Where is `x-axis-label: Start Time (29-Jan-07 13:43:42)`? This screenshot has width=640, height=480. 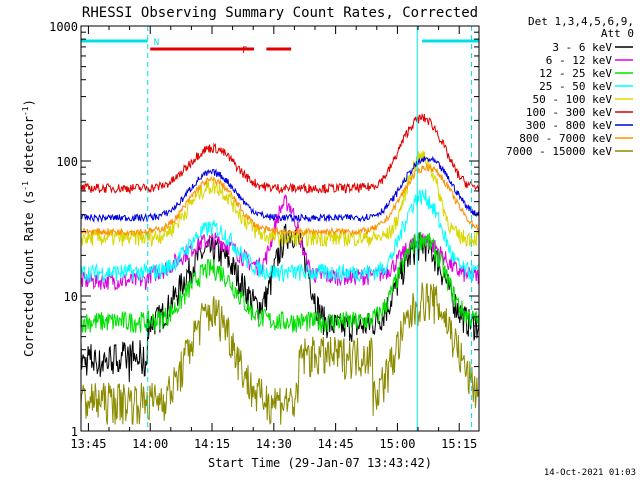 x-axis-label: Start Time (29-Jan-07 13:43:42) is located at coordinates (320, 463).